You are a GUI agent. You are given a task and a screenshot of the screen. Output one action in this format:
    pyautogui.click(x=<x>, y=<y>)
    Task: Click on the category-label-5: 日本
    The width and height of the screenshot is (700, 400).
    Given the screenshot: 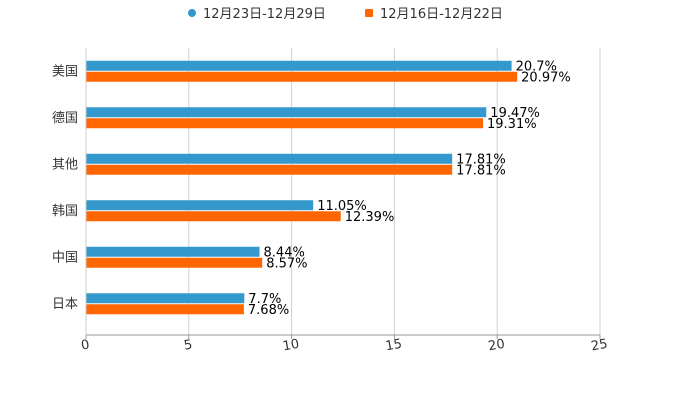 What is the action you would take?
    pyautogui.click(x=65, y=304)
    